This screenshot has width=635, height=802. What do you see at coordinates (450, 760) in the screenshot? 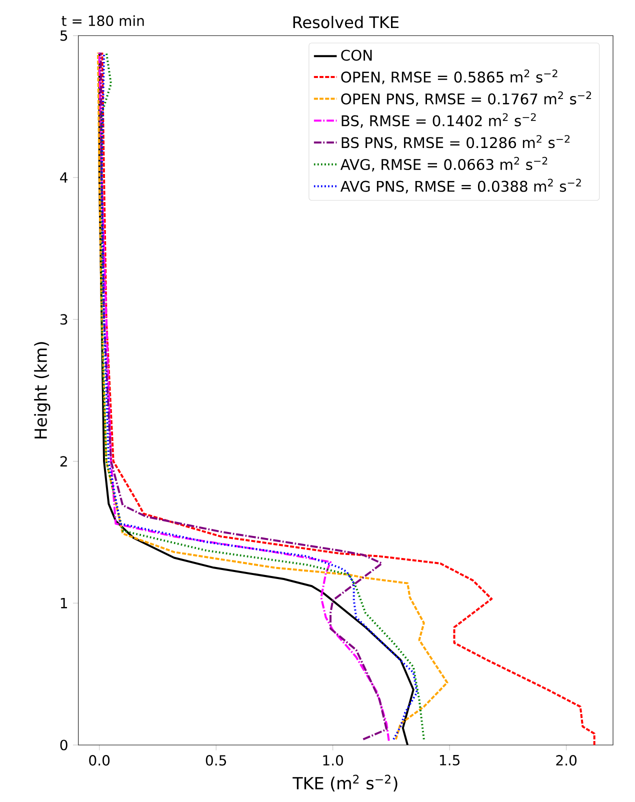
I see `x-tick-label: 1.5` at bounding box center [450, 760].